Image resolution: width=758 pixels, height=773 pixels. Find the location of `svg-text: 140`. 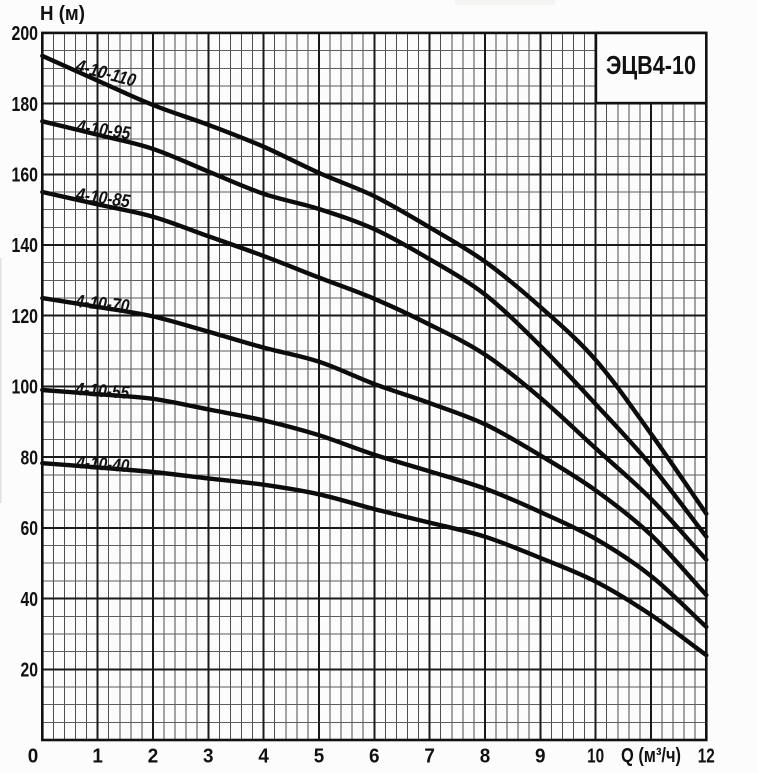

svg-text: 140 is located at coordinates (25, 245).